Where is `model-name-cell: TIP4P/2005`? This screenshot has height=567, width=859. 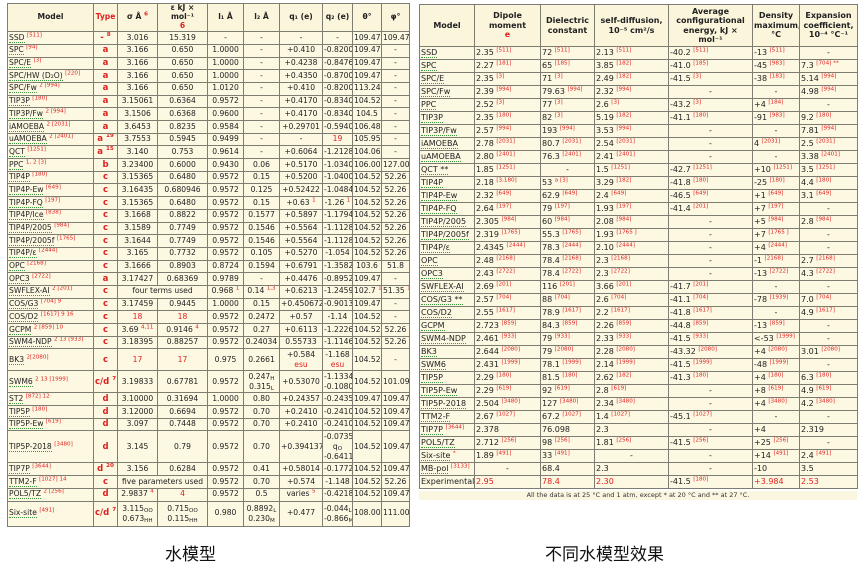 model-name-cell: TIP4P/2005 is located at coordinates (447, 222).